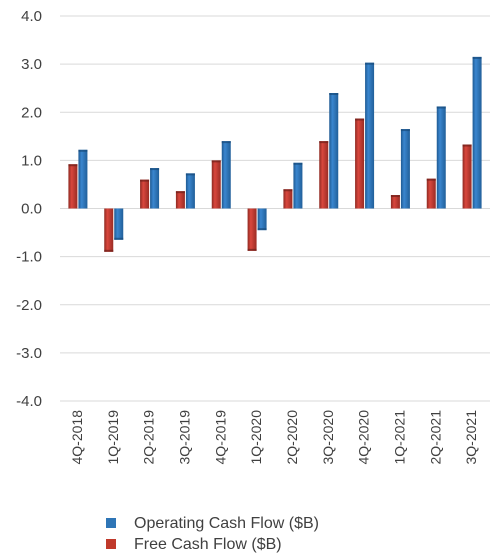  I want to click on legend-item-operating: Operating Cash Flow ($B), so click(212, 523).